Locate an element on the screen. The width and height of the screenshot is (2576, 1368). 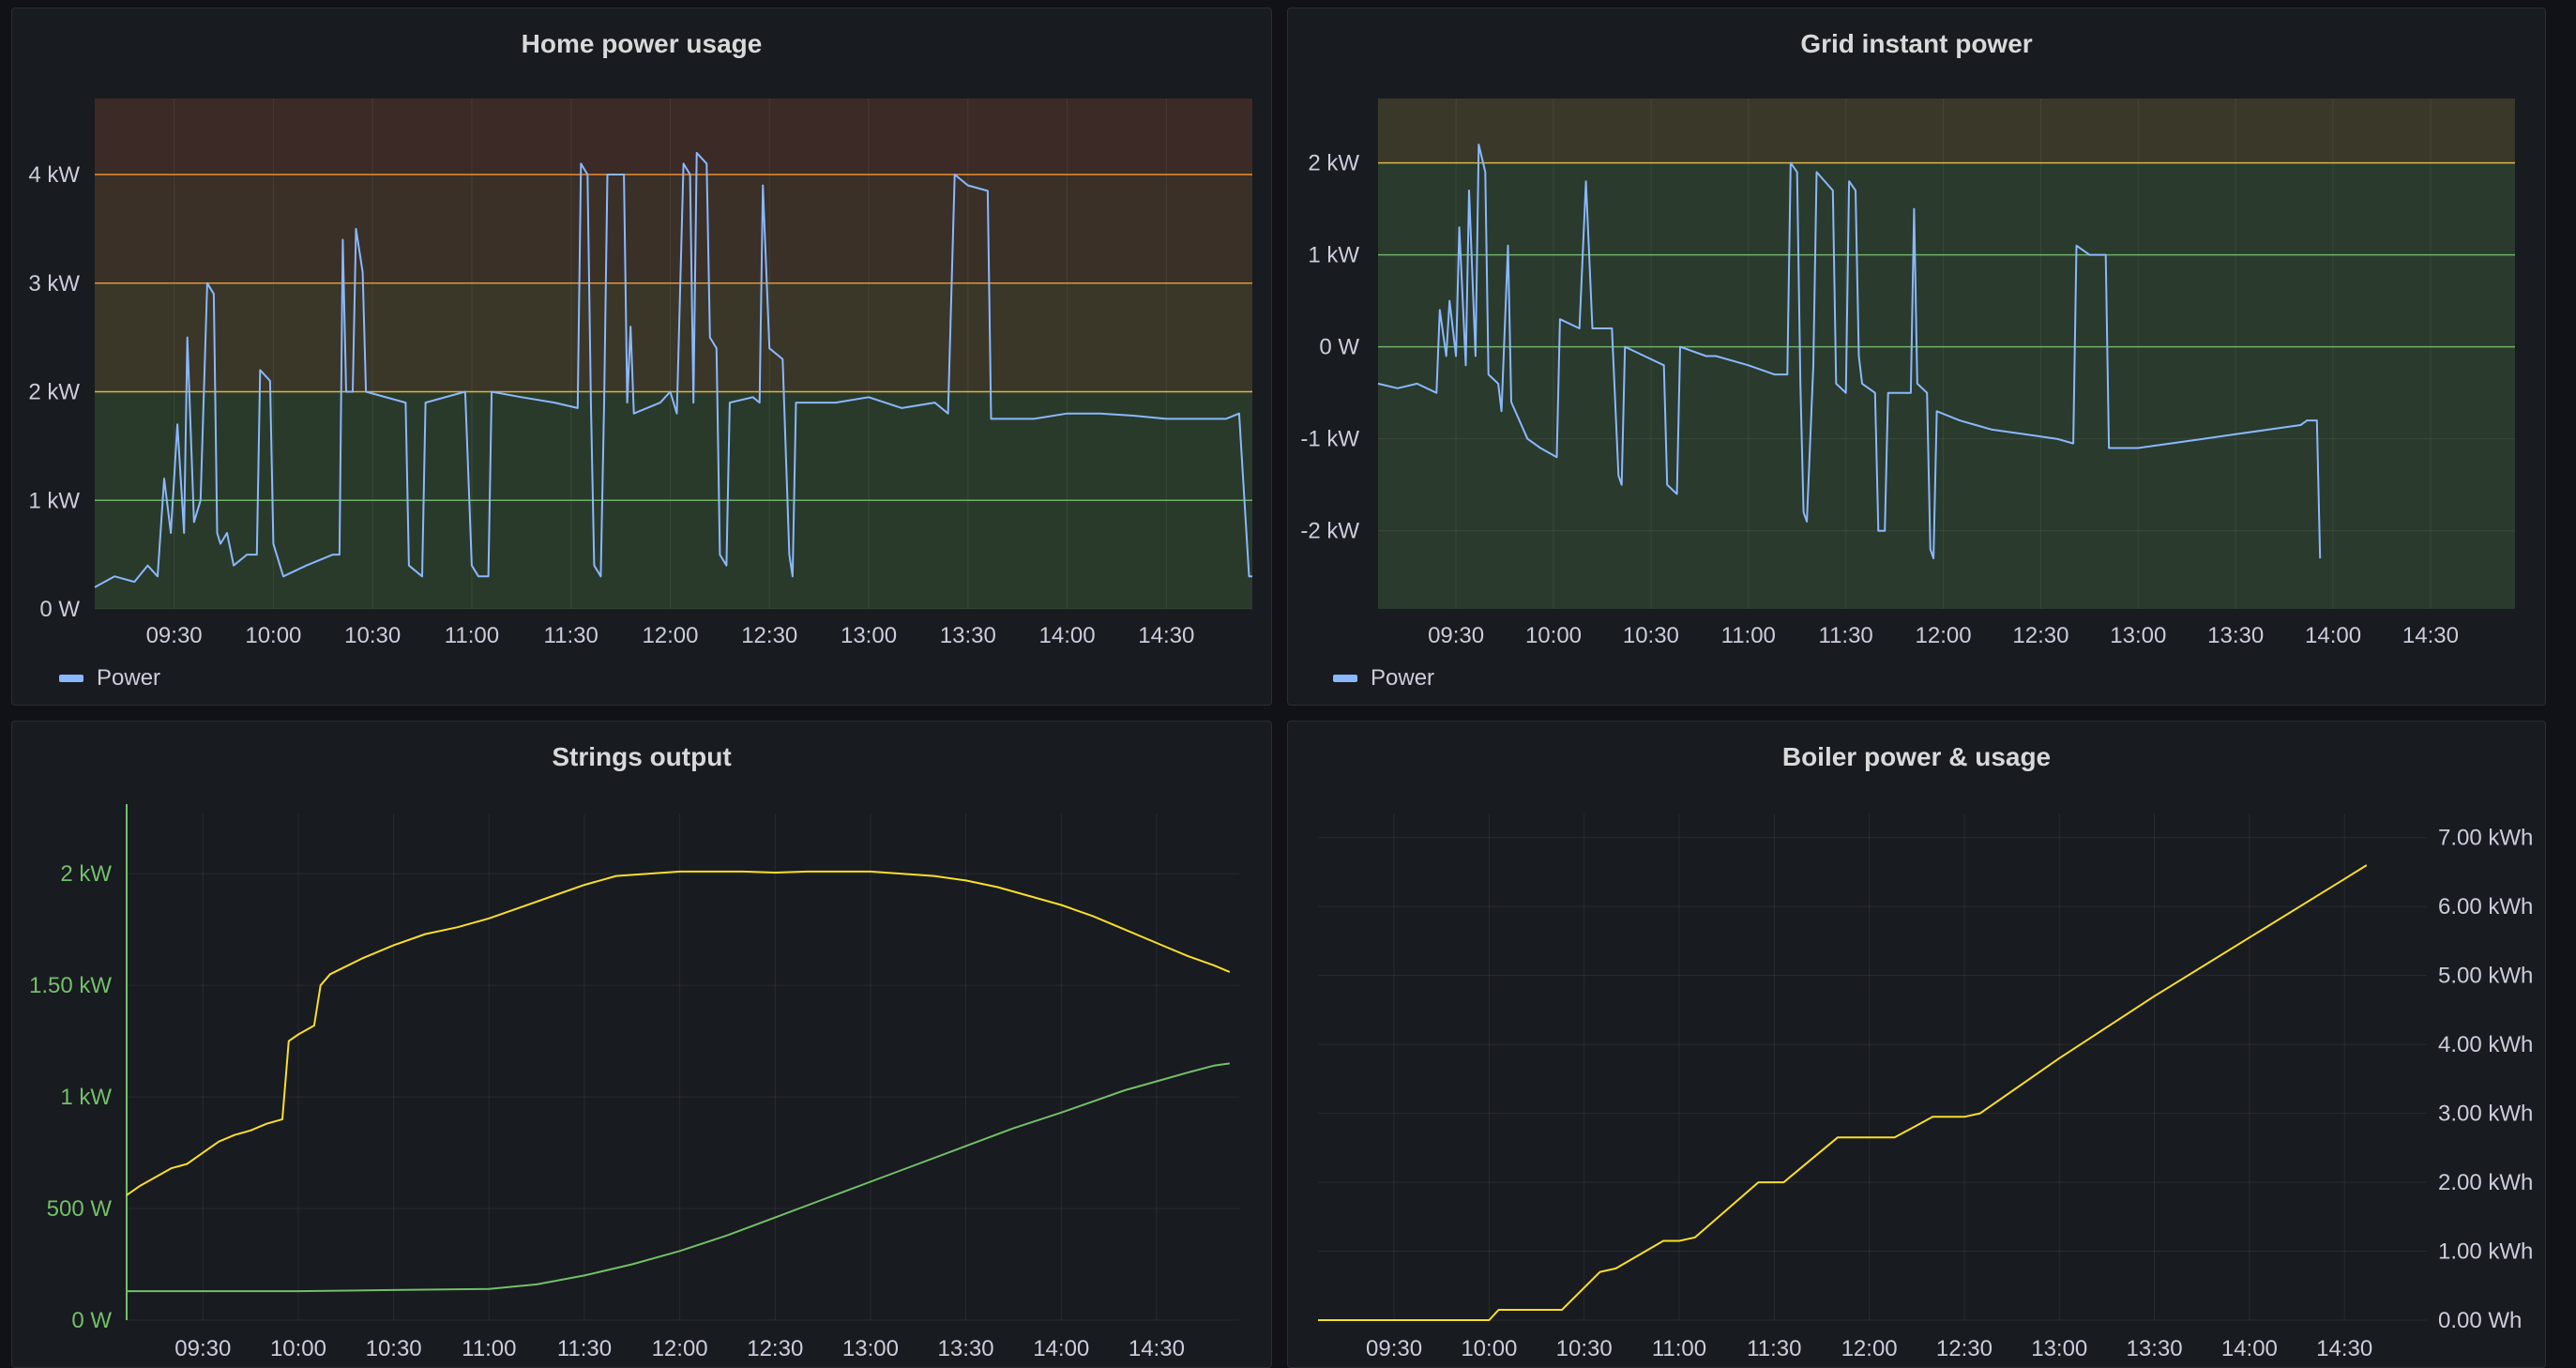
y-tick-label: 2.00 kWh is located at coordinates (2485, 1182).